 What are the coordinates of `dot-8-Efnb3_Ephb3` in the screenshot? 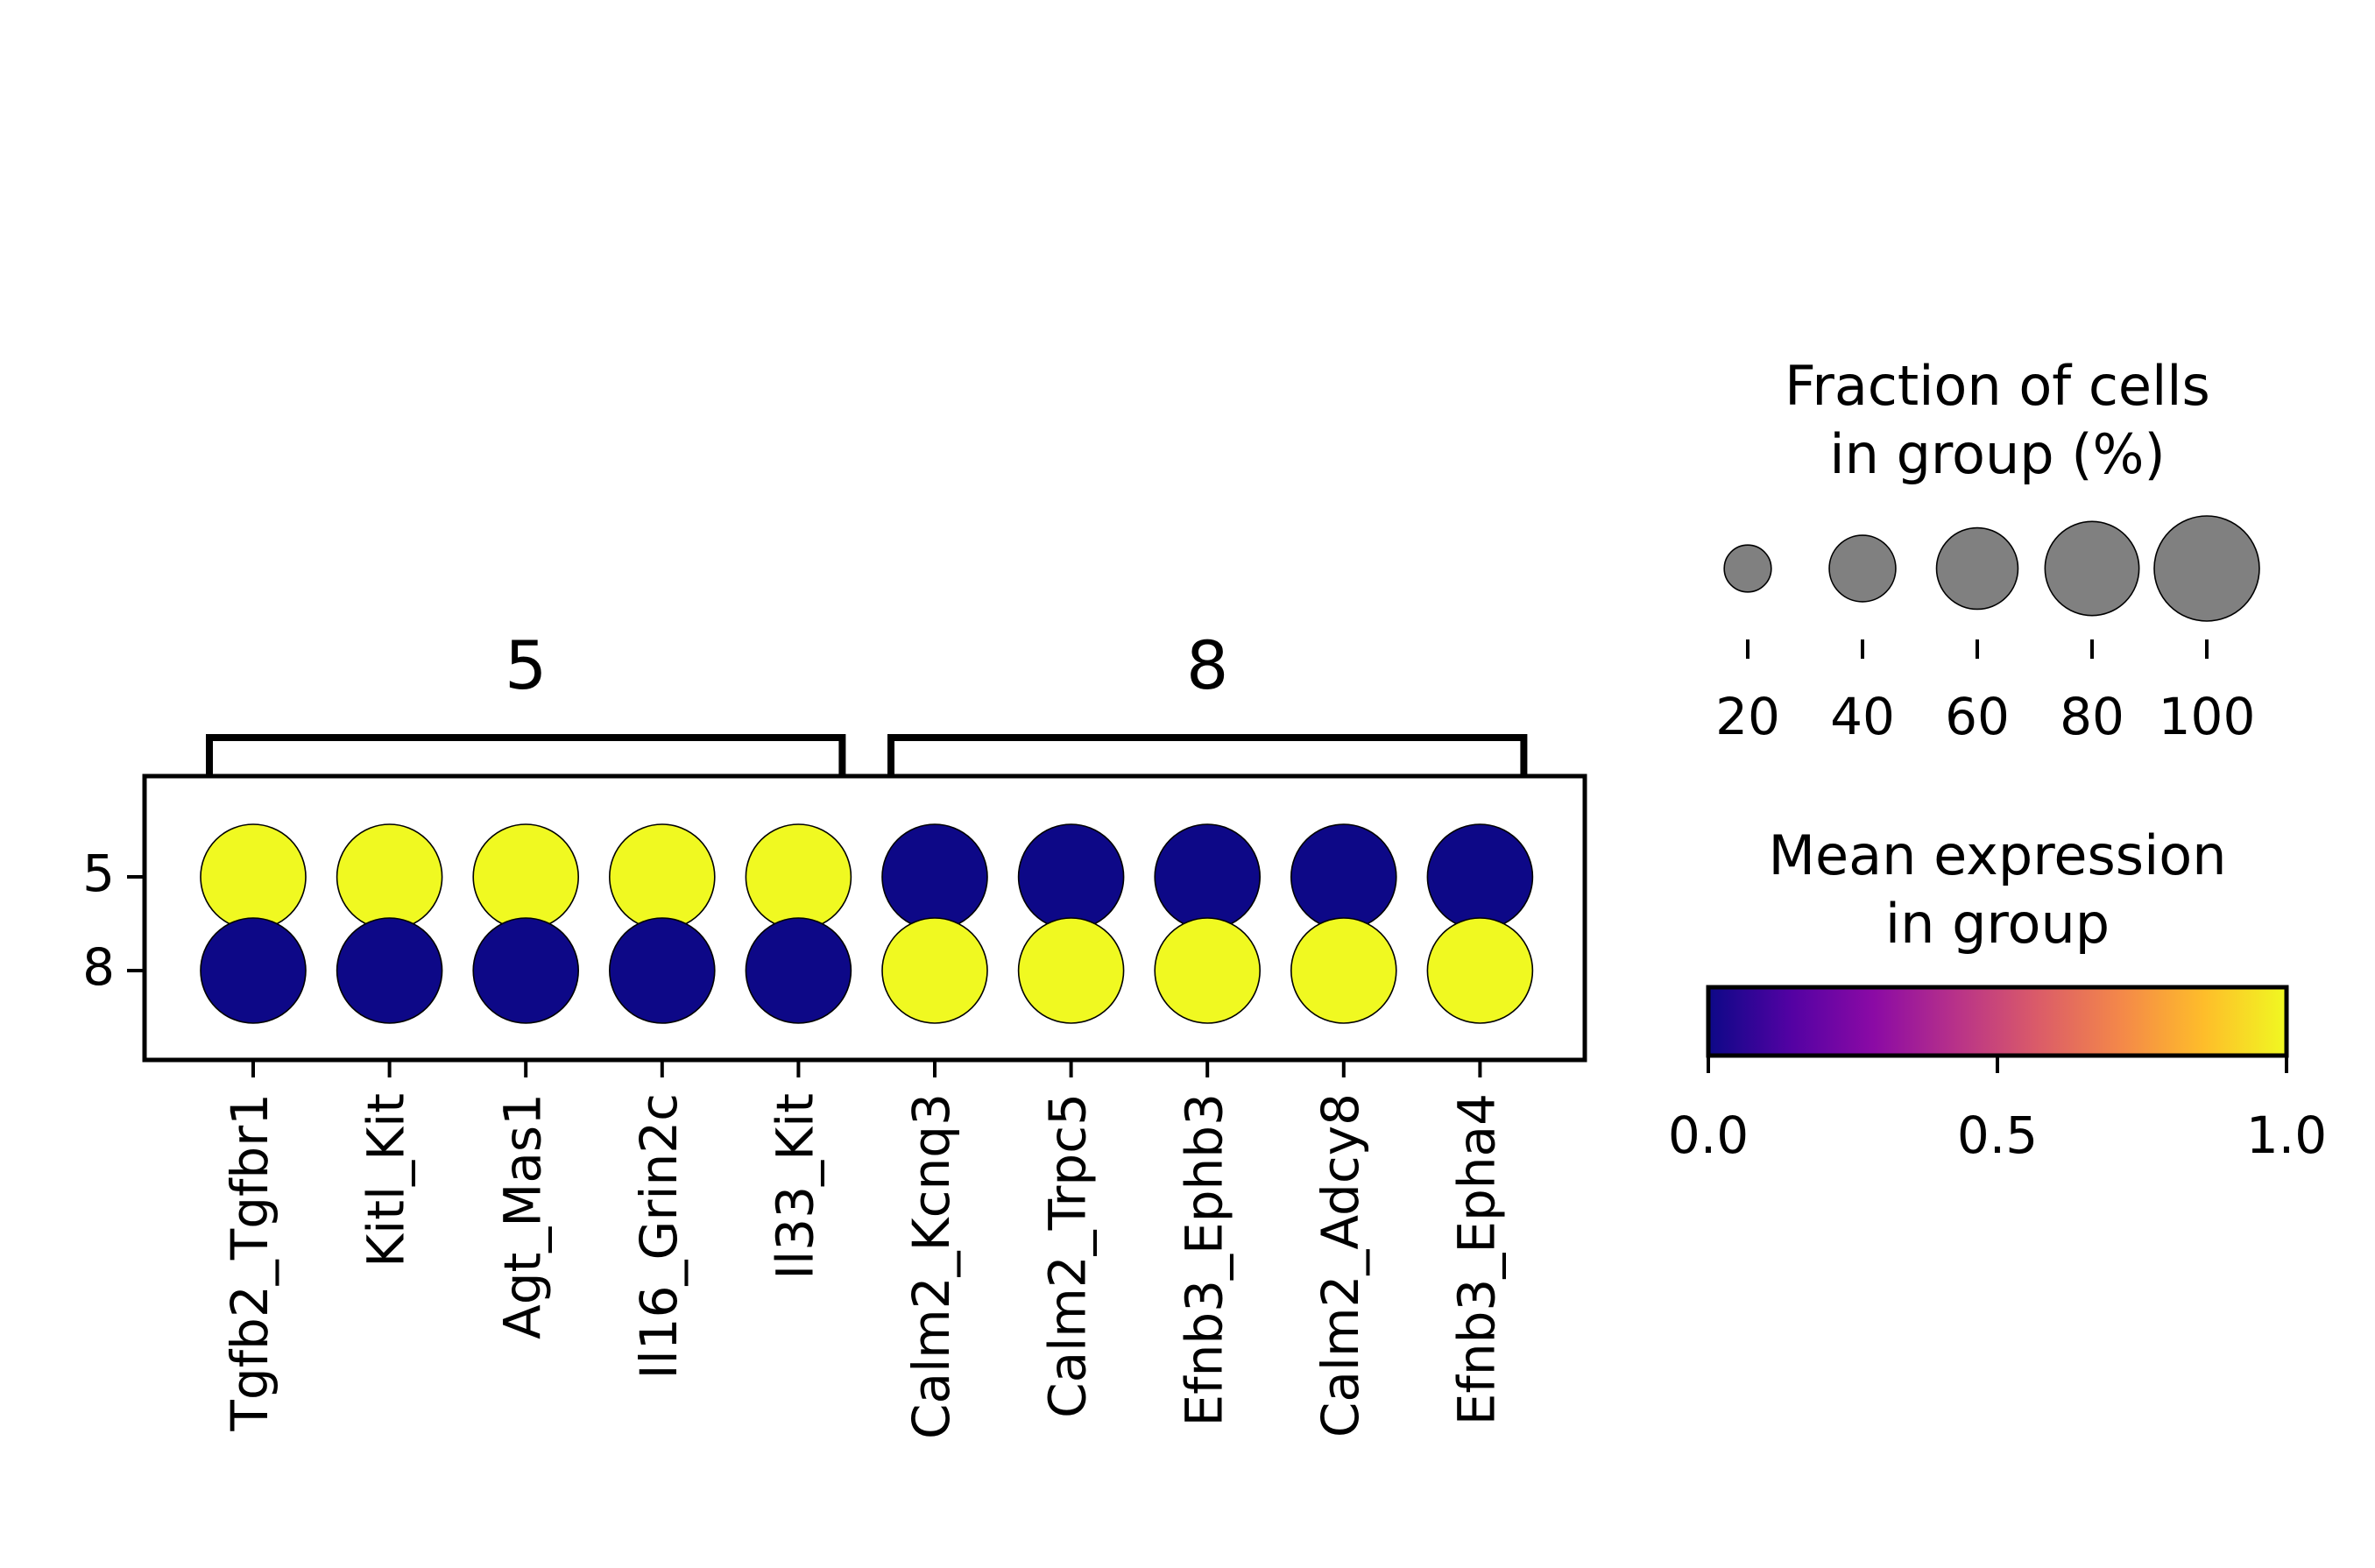 It's located at (1208, 970).